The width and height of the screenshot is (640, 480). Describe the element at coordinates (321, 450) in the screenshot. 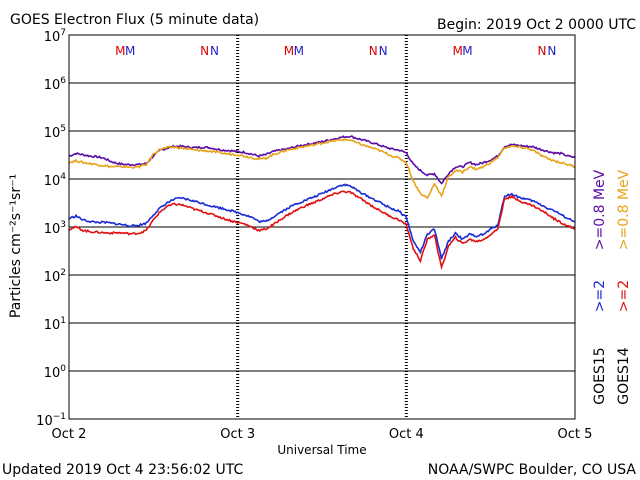

I see `x-axis-label: Universal Time` at that location.